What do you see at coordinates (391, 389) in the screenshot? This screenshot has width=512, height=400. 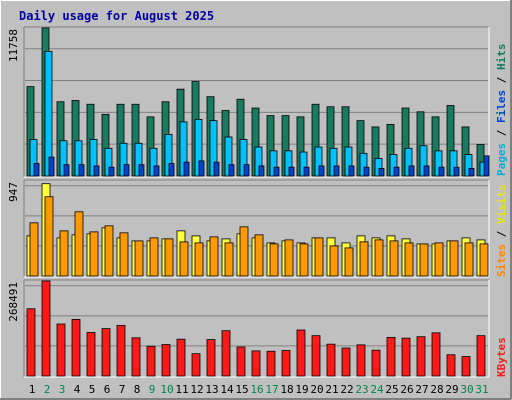 I see `x-tick-label: 25` at bounding box center [391, 389].